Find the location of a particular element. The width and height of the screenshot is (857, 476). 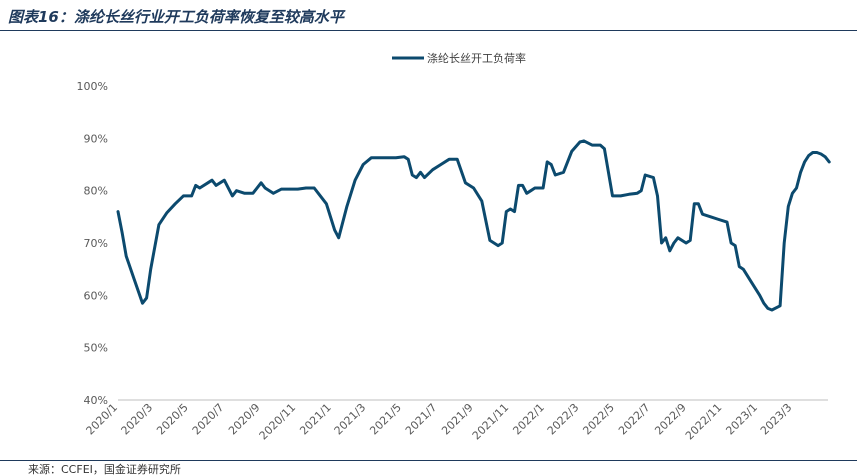

x-tick-label: 2021/5 is located at coordinates (385, 419).